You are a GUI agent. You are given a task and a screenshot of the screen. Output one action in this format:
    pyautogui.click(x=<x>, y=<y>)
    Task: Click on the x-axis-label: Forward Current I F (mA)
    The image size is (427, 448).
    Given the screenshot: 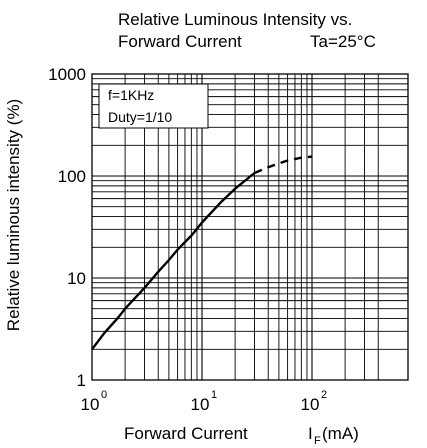 What is the action you would take?
    pyautogui.click(x=241, y=435)
    